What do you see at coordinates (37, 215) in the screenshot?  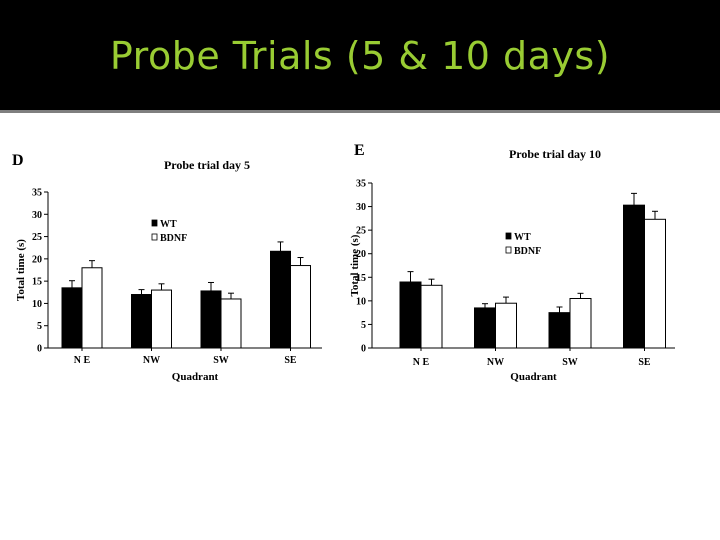 I see `chart-d-y-tick-label: 30` at bounding box center [37, 215].